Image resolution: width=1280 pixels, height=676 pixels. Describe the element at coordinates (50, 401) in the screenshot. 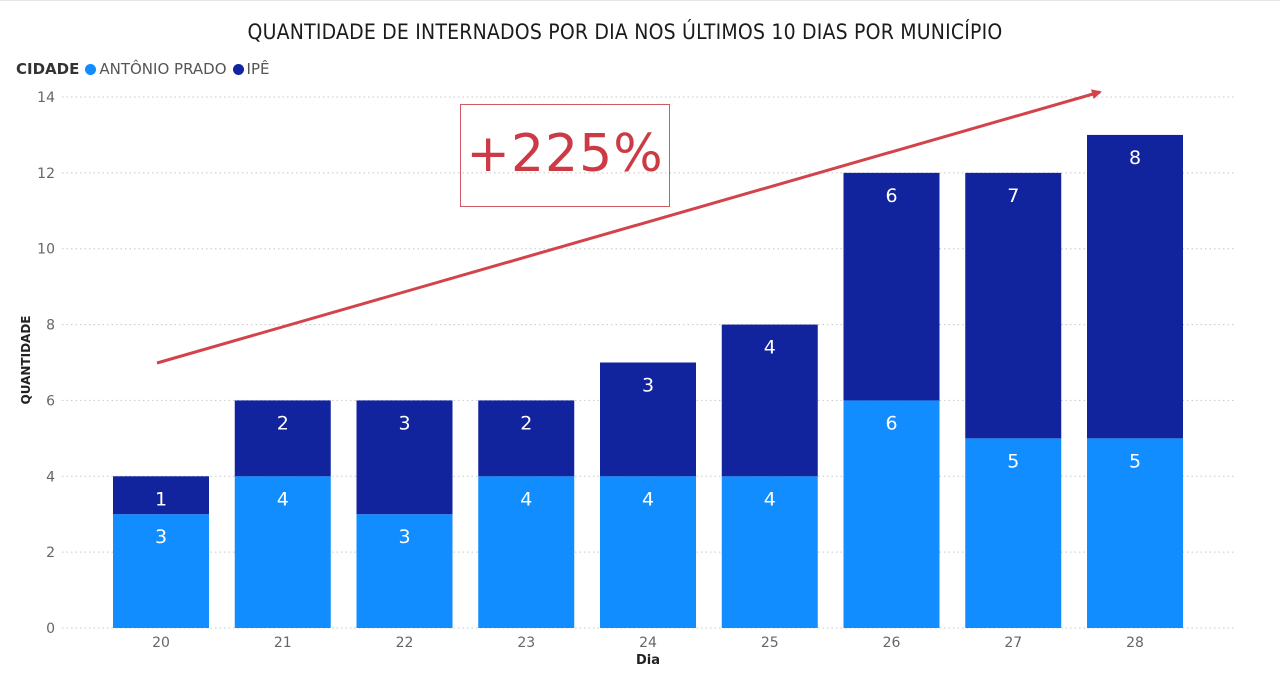

I see `y-tick-label: 6` at that location.